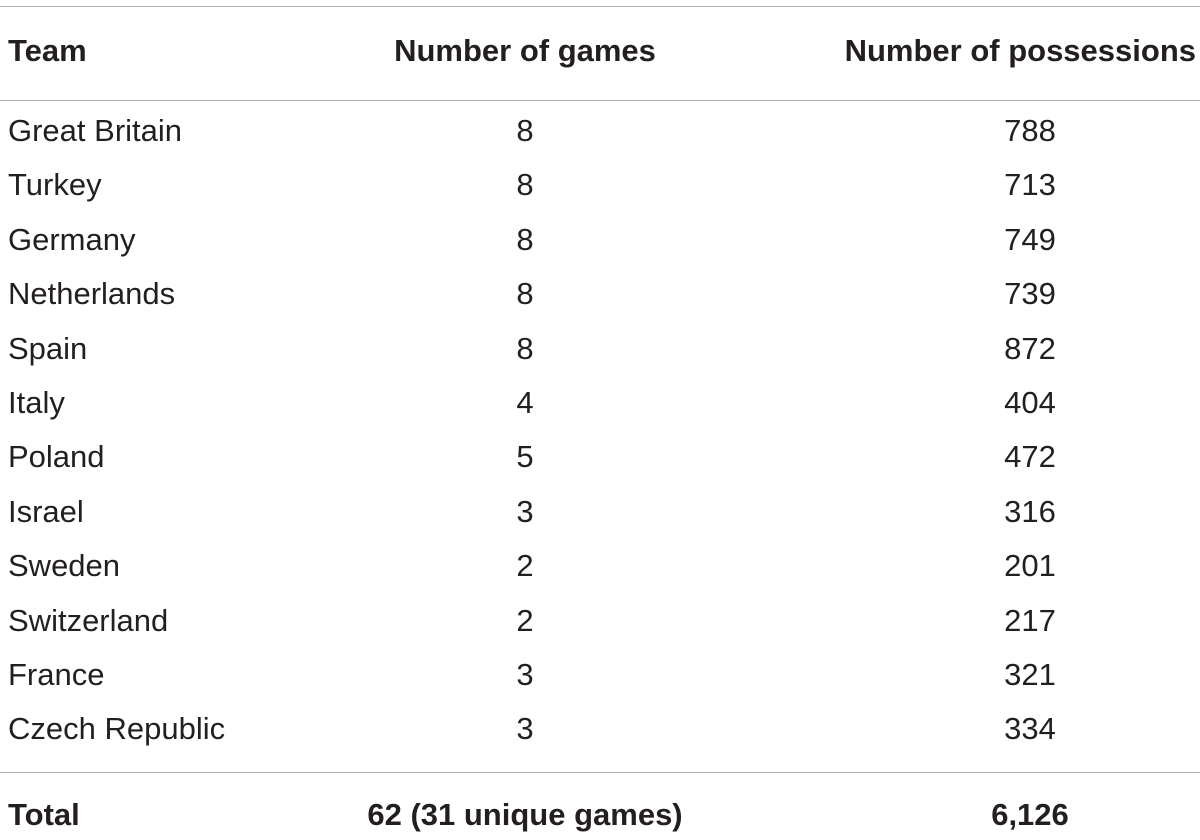 This screenshot has width=1200, height=840. Describe the element at coordinates (1030, 457) in the screenshot. I see `cell-possessions: 472` at that location.